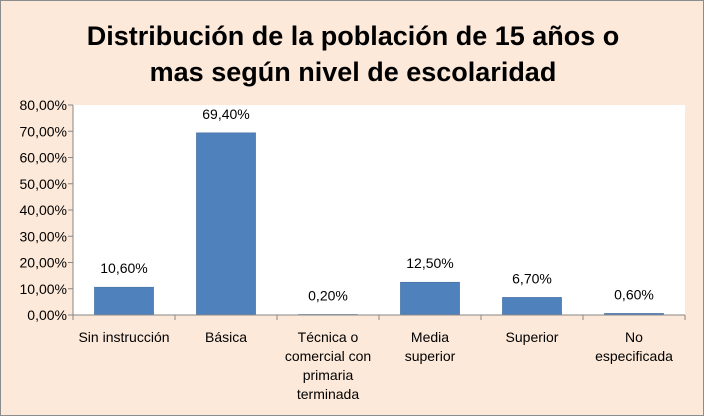  Describe the element at coordinates (634, 356) in the screenshot. I see `x-category-label-line: especificada` at that location.